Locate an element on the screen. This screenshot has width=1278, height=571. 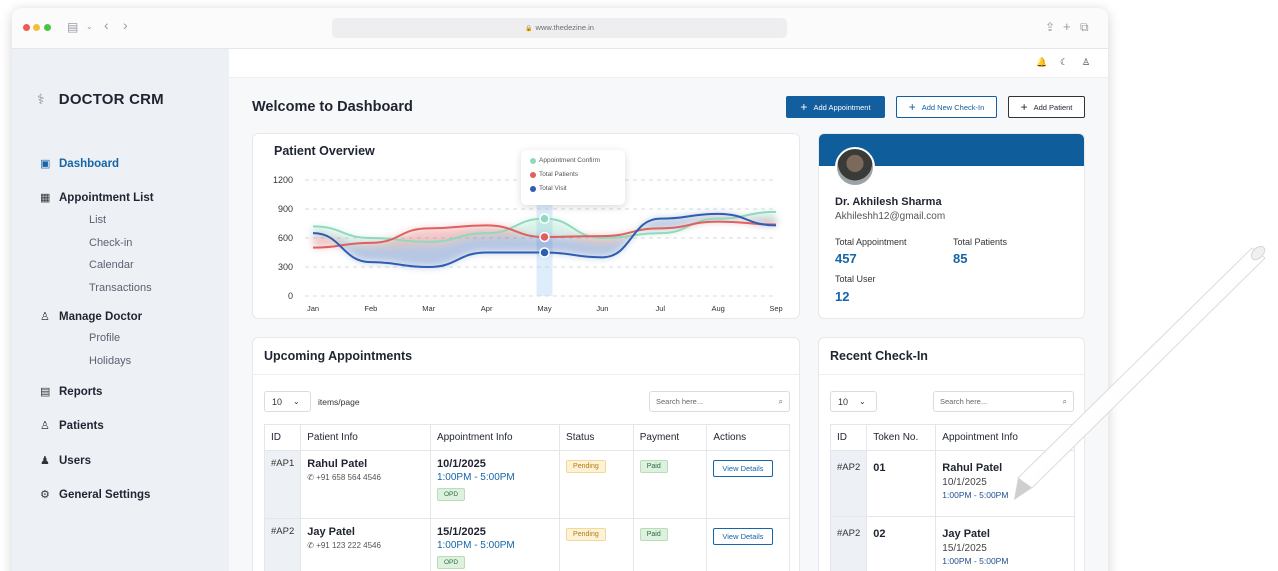
back-icon: ‹ is located at coordinates (106, 25).